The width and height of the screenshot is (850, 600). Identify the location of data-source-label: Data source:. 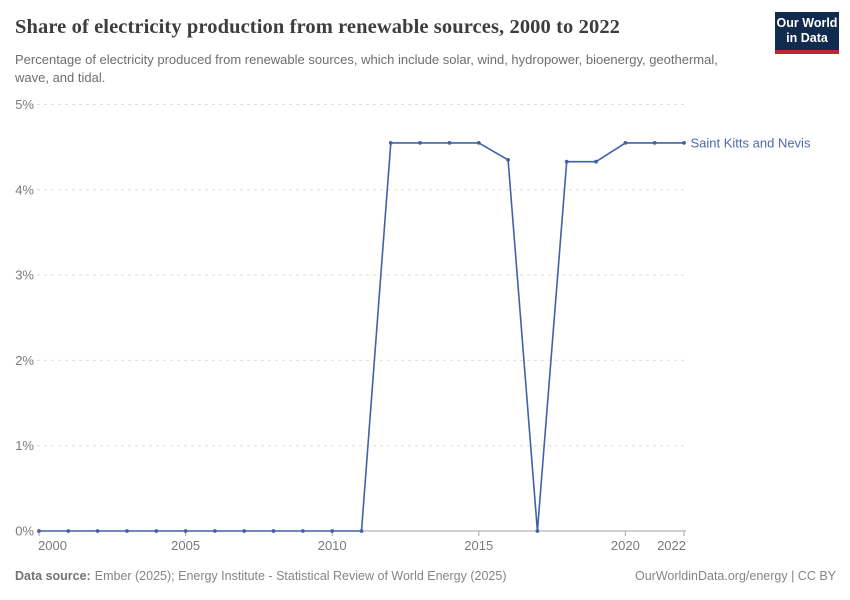
(53, 576).